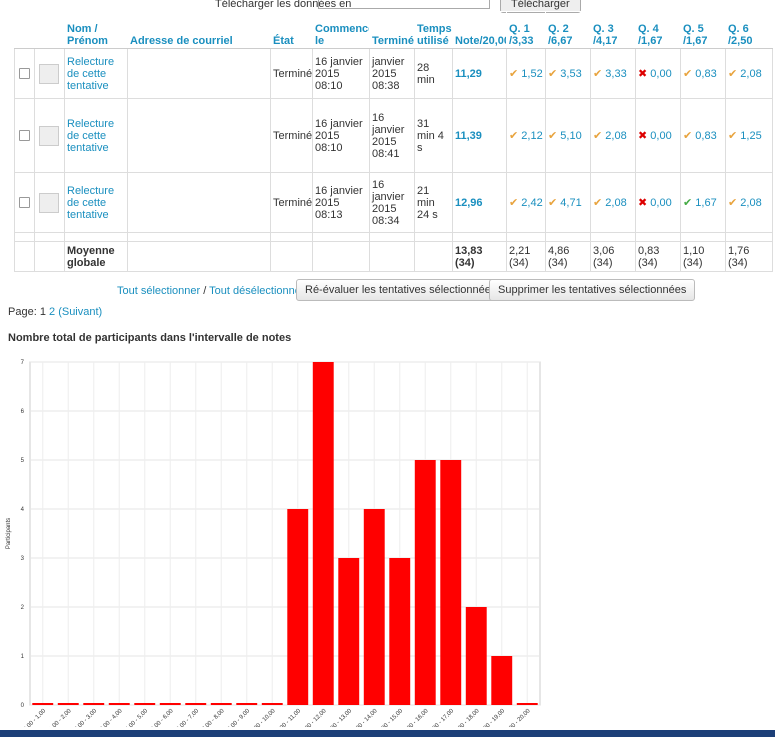 The width and height of the screenshot is (775, 737). What do you see at coordinates (703, 30) in the screenshot?
I see `column-header: Q. 5 /1,67` at bounding box center [703, 30].